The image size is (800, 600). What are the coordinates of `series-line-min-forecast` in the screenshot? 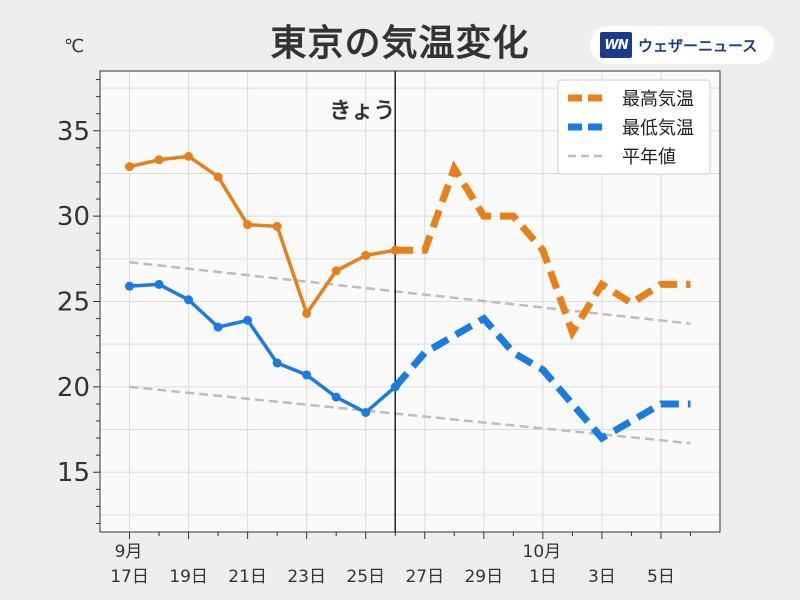 It's located at (541, 378).